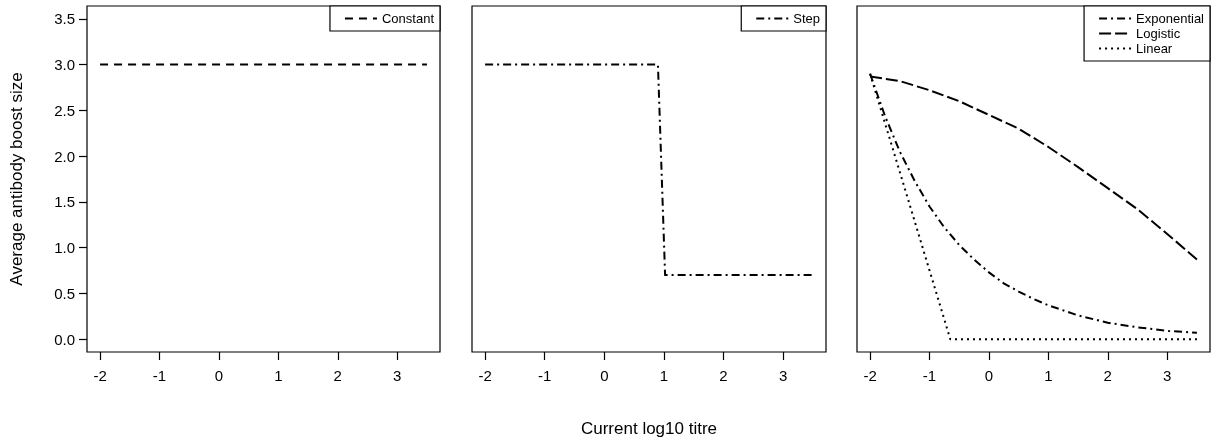 The width and height of the screenshot is (1211, 447). I want to click on legend-label: Step, so click(807, 18).